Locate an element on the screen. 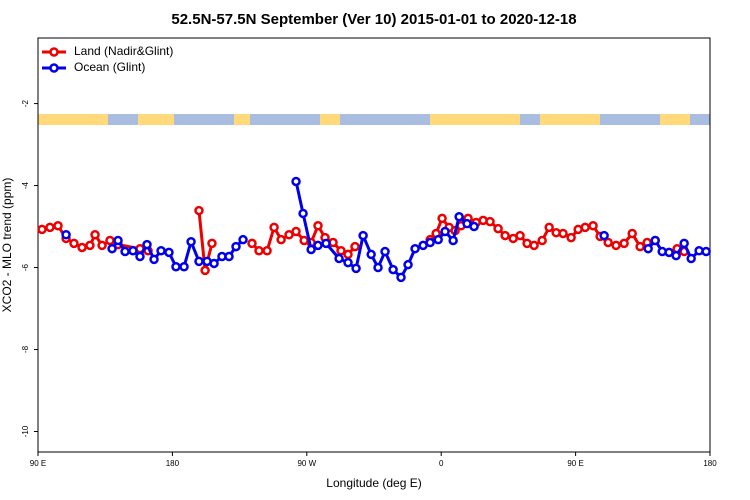 The image size is (750, 500). y-tick-label: -6 is located at coordinates (25, 267).